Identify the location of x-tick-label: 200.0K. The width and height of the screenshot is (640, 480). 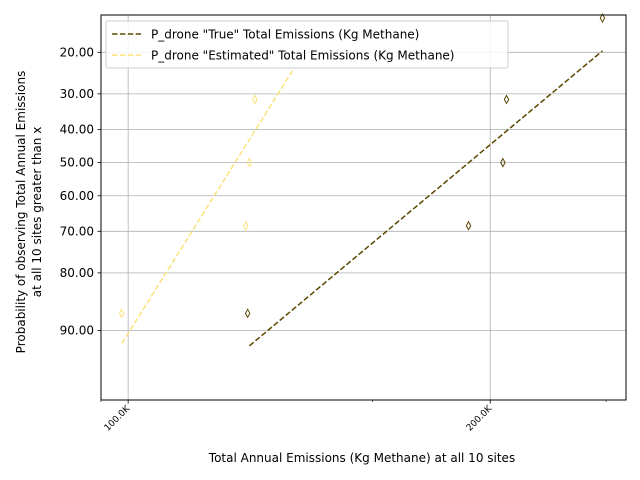
(480, 418).